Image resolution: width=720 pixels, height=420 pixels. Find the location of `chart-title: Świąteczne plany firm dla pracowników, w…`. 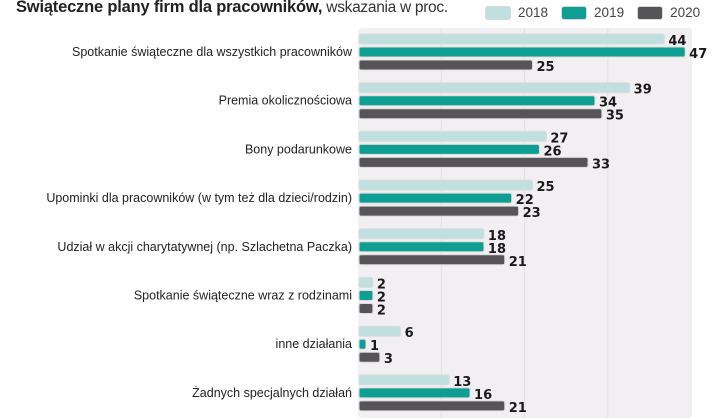

chart-title: Świąteczne plany firm dla pracowników, w… is located at coordinates (232, 8).